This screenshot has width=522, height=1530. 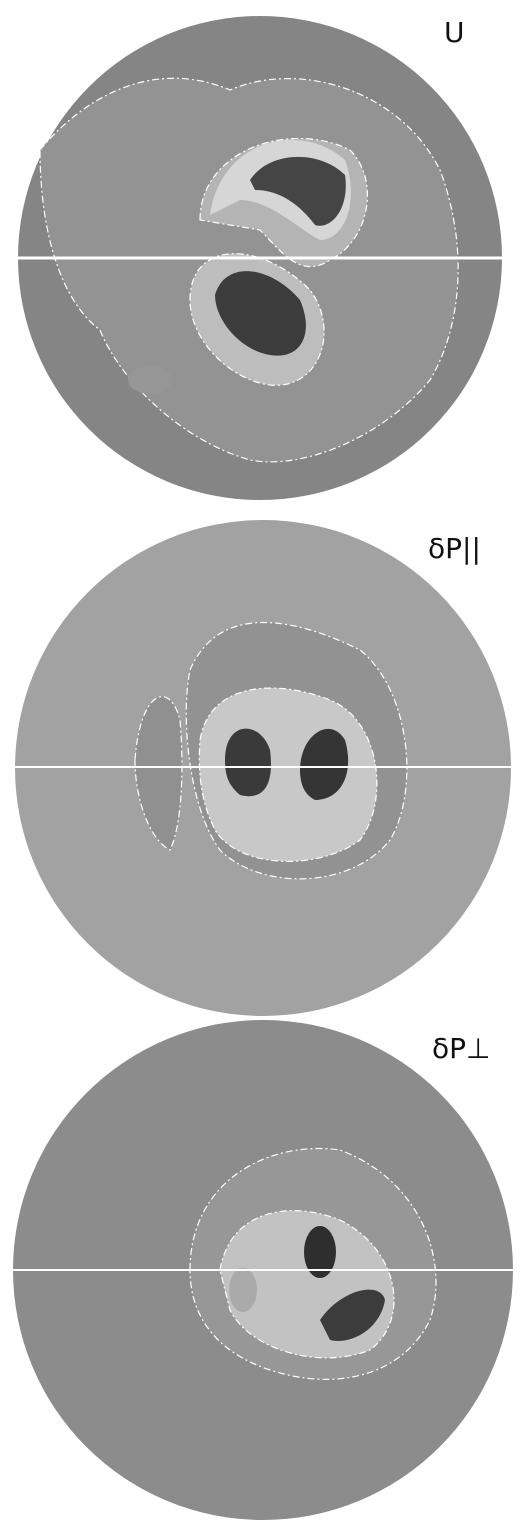 What do you see at coordinates (454, 32) in the screenshot?
I see `panel-label: U` at bounding box center [454, 32].